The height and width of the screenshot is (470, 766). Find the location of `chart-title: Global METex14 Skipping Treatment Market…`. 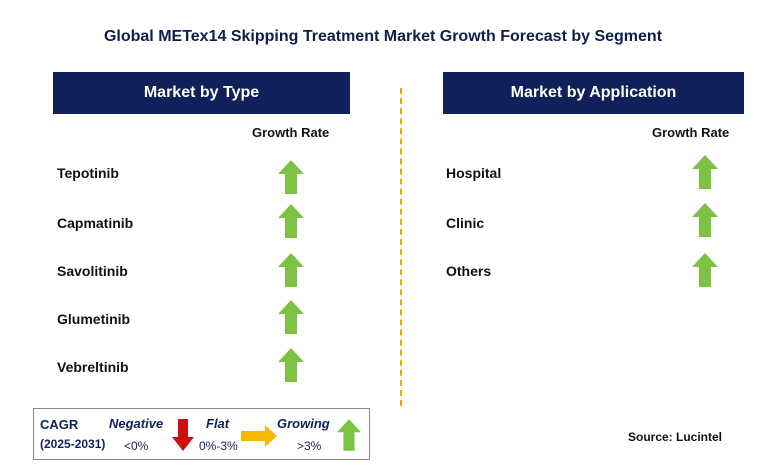

chart-title: Global METex14 Skipping Treatment Market… is located at coordinates (383, 36).